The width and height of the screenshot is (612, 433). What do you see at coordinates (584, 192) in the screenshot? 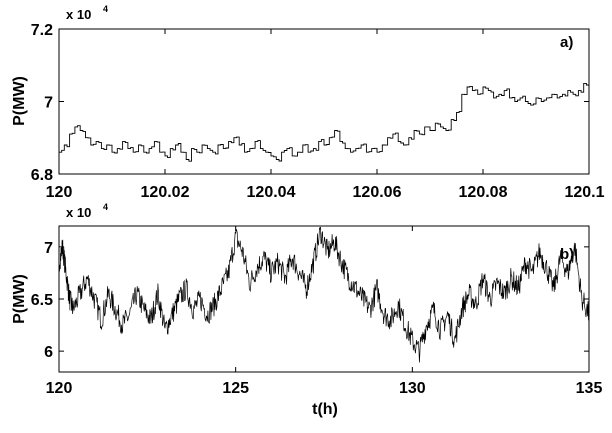
I see `panel-a-xtick-label: 120.1` at bounding box center [584, 192].